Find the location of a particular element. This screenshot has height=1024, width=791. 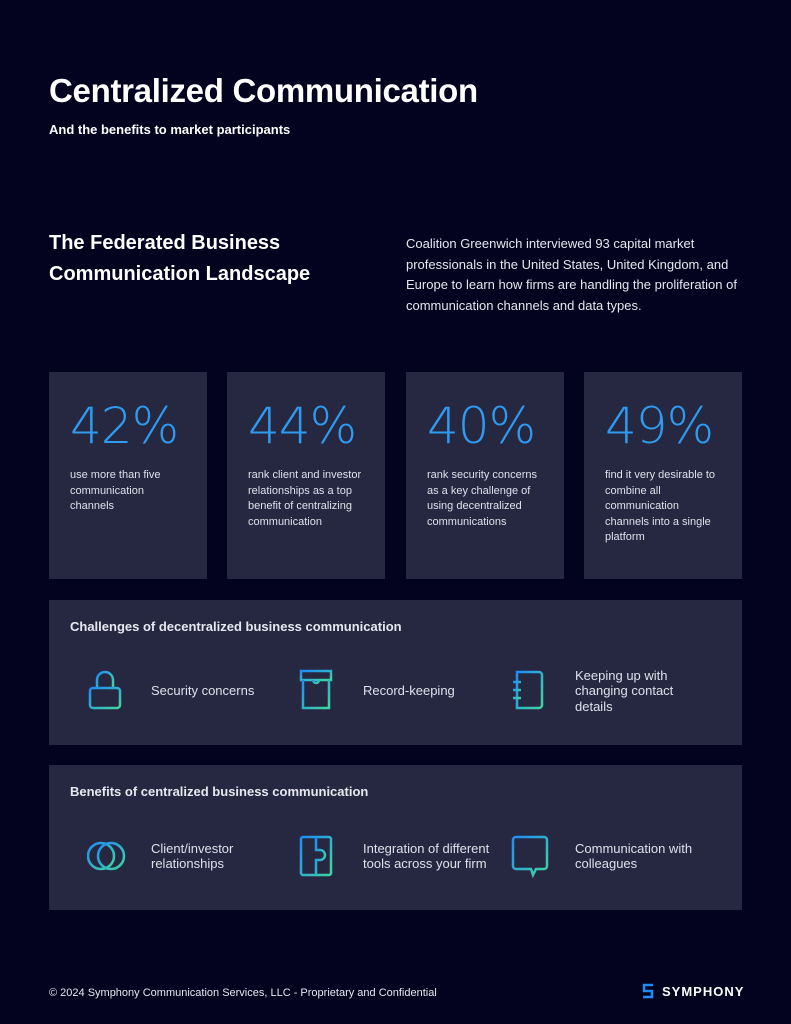

challenge-item: Keeping up with changing contact details is located at coordinates (608, 691).